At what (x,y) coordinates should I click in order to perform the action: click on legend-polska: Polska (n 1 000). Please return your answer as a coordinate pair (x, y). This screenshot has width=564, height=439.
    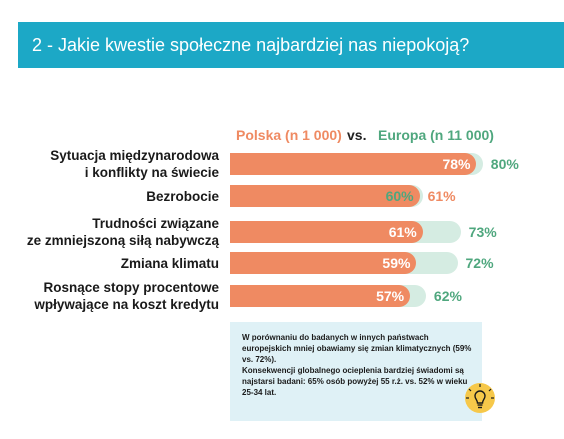
    Looking at the image, I should click on (289, 135).